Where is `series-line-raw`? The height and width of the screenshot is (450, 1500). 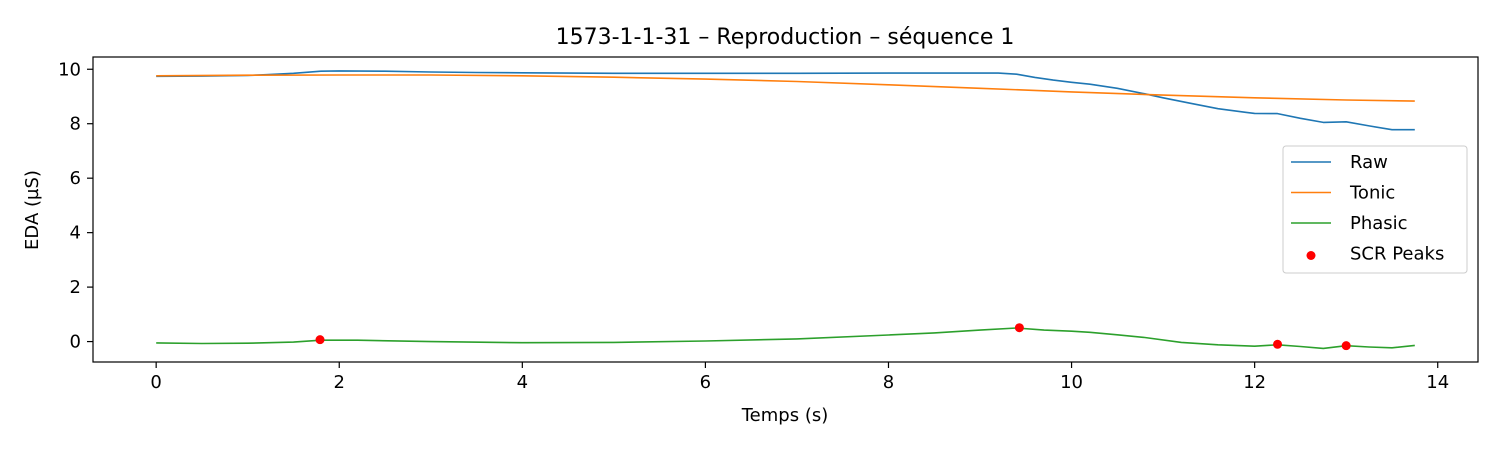 series-line-raw is located at coordinates (785, 100).